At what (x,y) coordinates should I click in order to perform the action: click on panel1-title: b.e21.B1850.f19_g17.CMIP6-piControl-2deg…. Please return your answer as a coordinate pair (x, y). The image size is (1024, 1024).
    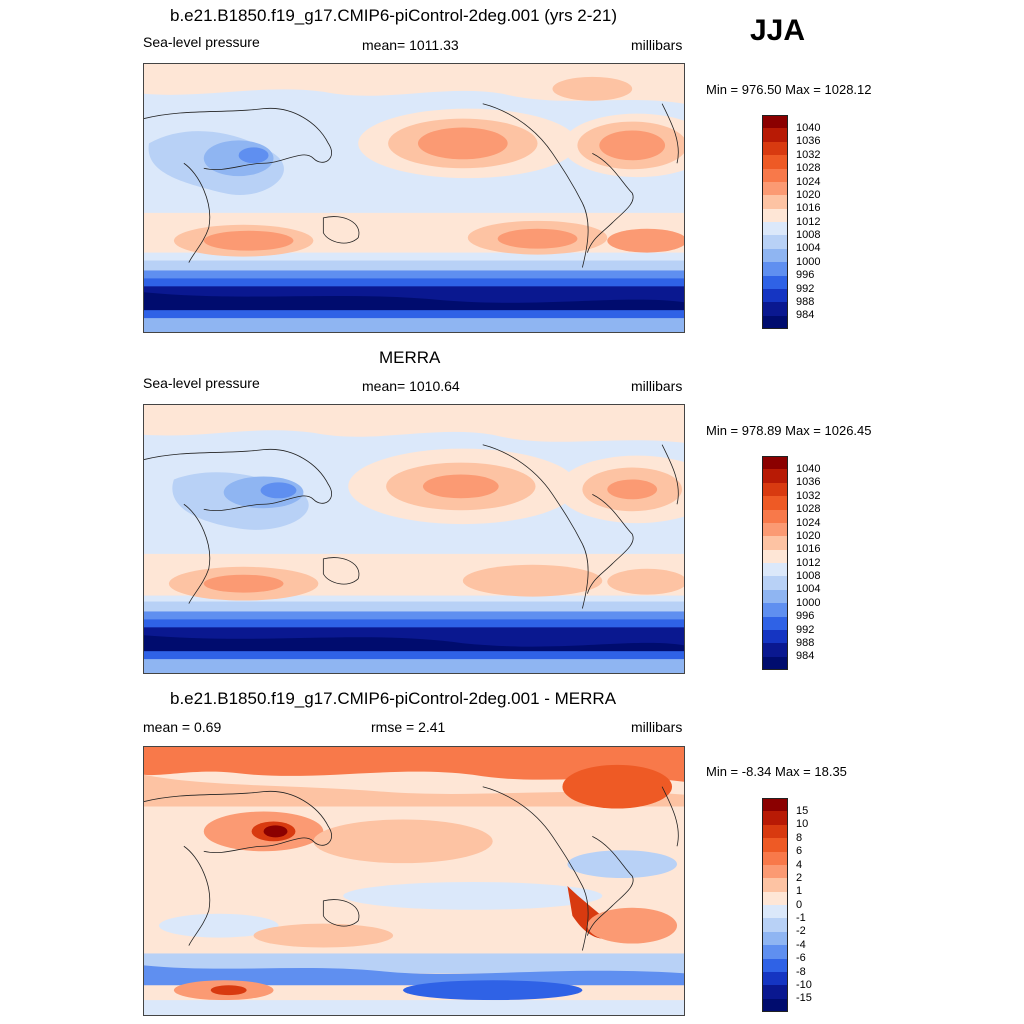
    Looking at the image, I should click on (393, 15).